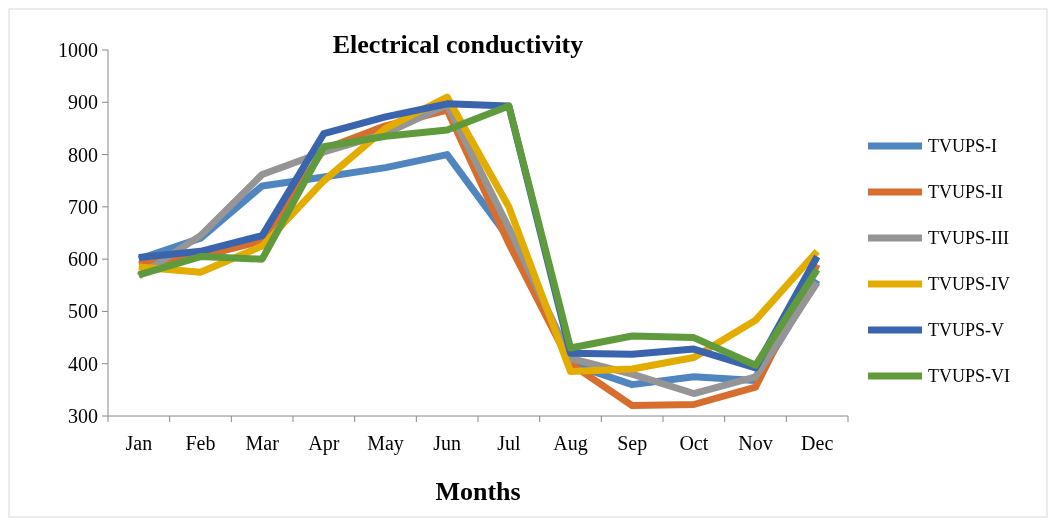  What do you see at coordinates (324, 443) in the screenshot?
I see `x-tick-label: Apr` at bounding box center [324, 443].